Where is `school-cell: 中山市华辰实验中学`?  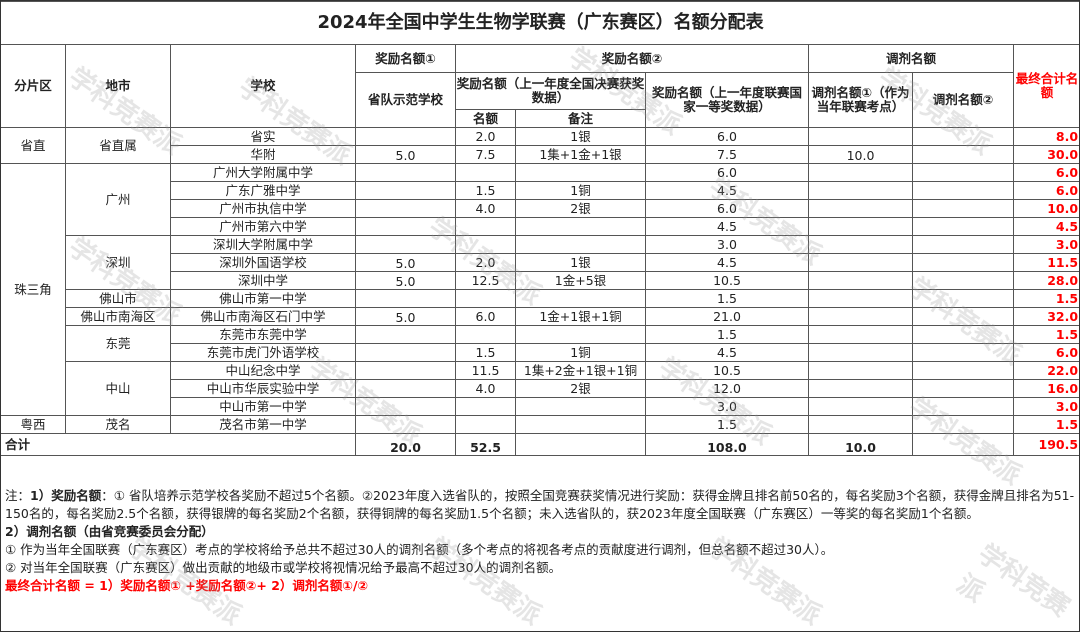 school-cell: 中山市华辰实验中学 is located at coordinates (263, 388).